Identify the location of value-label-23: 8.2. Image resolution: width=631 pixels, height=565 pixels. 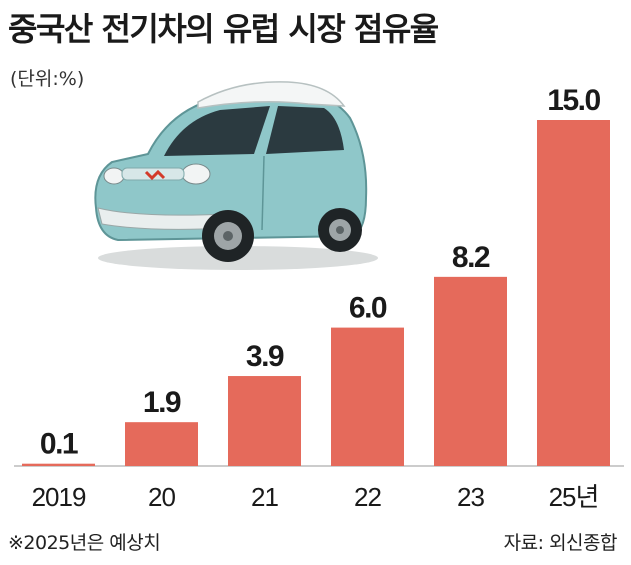
(471, 257).